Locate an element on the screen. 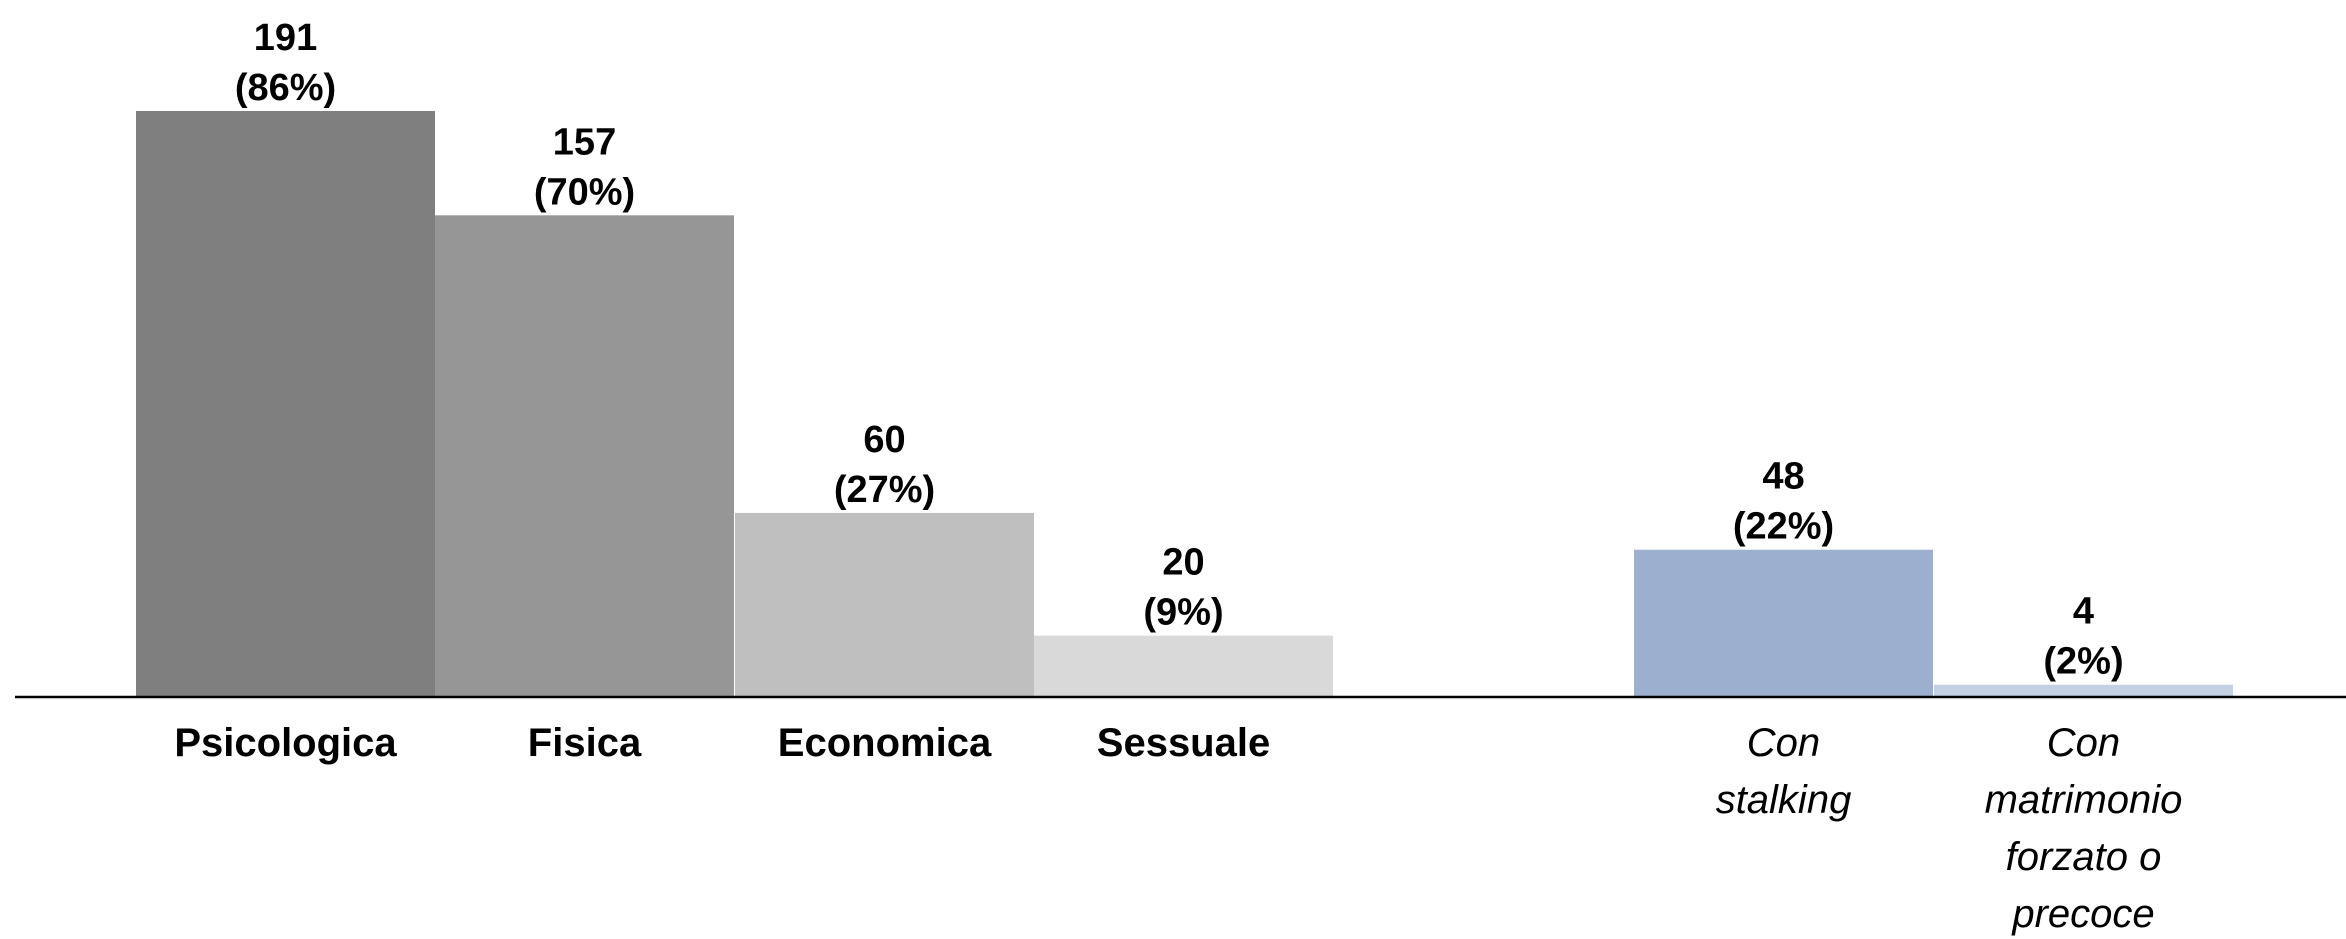 The image size is (2346, 939). category-label-5: Con matrimonio forzato o precoce is located at coordinates (2084, 828).